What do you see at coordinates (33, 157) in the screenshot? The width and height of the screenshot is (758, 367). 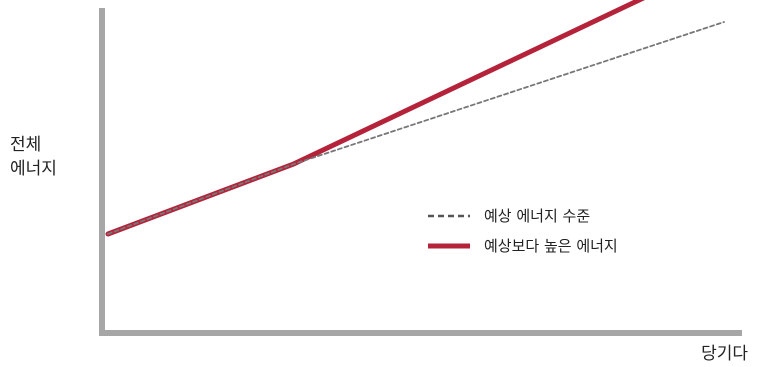 I see `y-axis-label: 전체 에너지` at bounding box center [33, 157].